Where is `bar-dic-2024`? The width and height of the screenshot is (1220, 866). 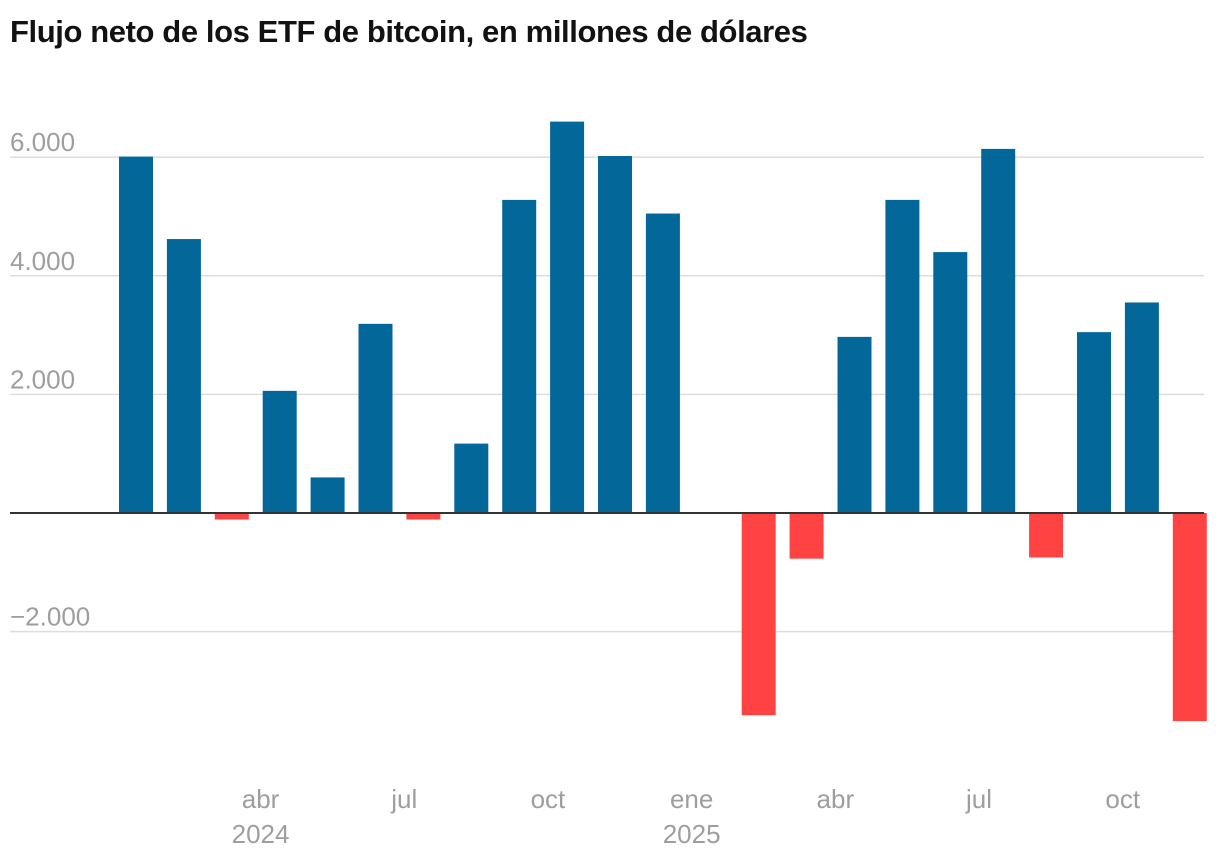
bar-dic-2024 is located at coordinates (662, 363).